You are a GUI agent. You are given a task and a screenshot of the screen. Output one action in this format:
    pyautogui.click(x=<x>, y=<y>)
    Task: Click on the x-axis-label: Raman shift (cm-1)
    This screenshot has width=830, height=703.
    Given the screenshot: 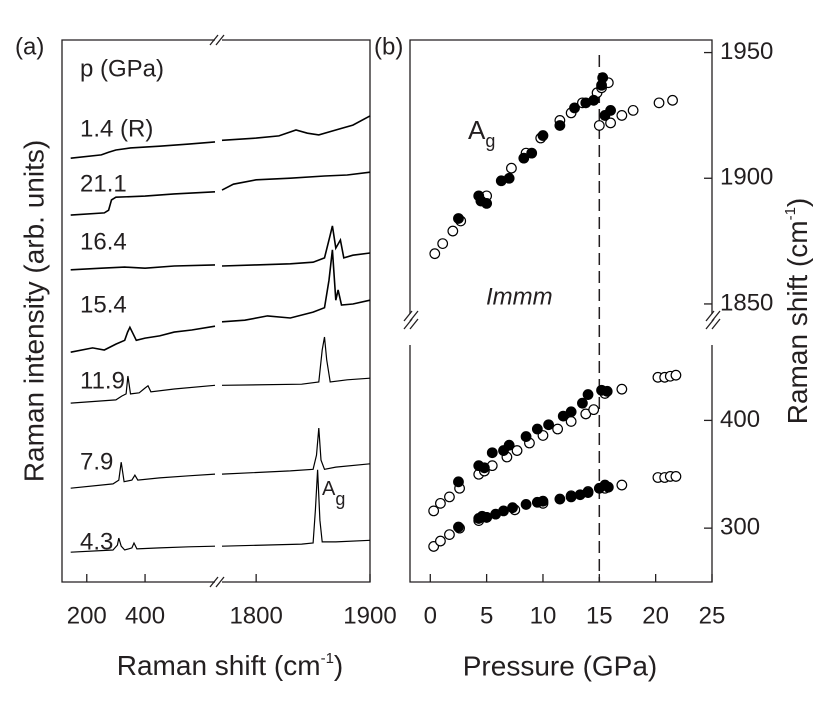 What is the action you would take?
    pyautogui.click(x=230, y=665)
    